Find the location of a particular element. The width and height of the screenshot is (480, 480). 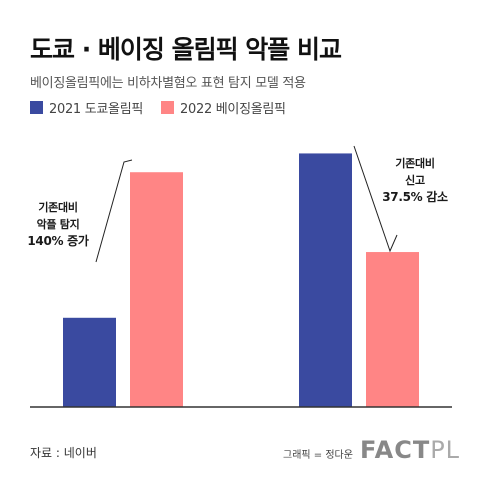

annotation-2-line-1: 기존대비 is located at coordinates (414, 163).